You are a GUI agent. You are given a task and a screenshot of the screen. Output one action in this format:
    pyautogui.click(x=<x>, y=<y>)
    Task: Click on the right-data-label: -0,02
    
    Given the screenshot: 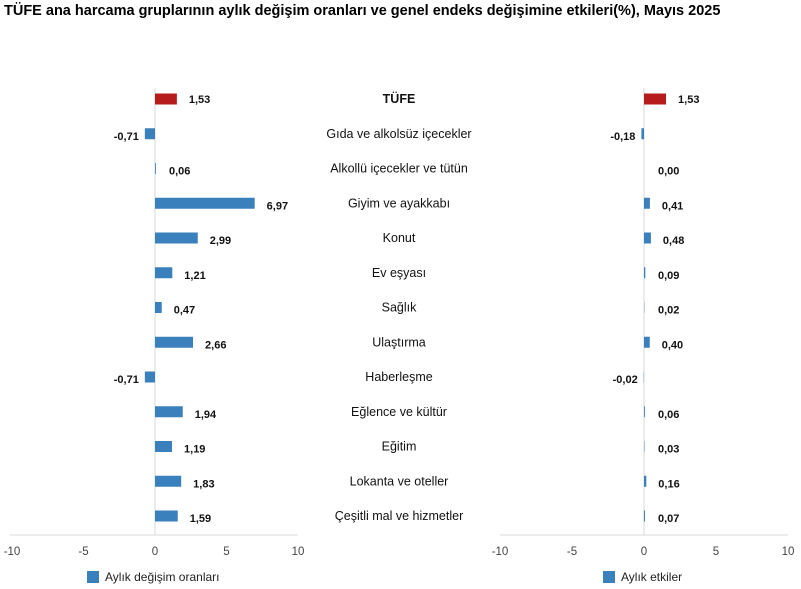 What is the action you would take?
    pyautogui.click(x=625, y=380)
    